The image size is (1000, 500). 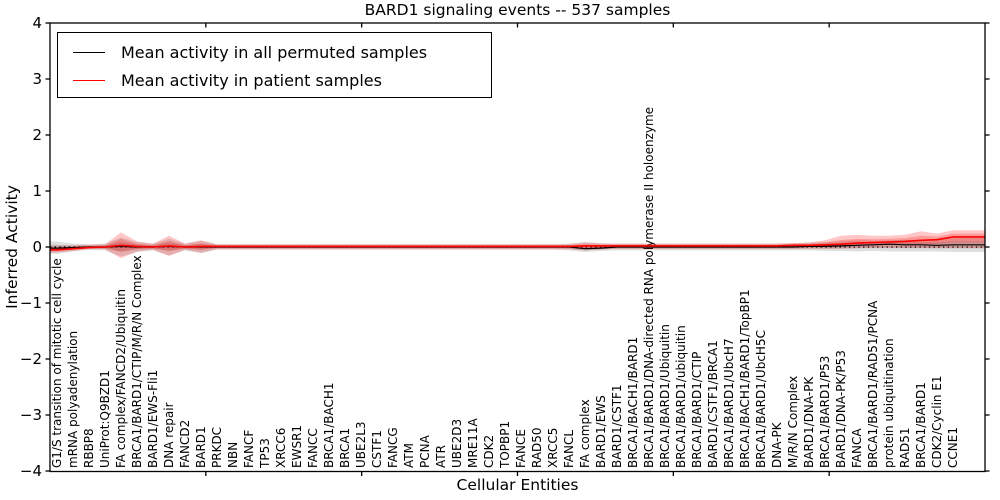 I want to click on y-tick-label: 4, so click(x=37, y=23).